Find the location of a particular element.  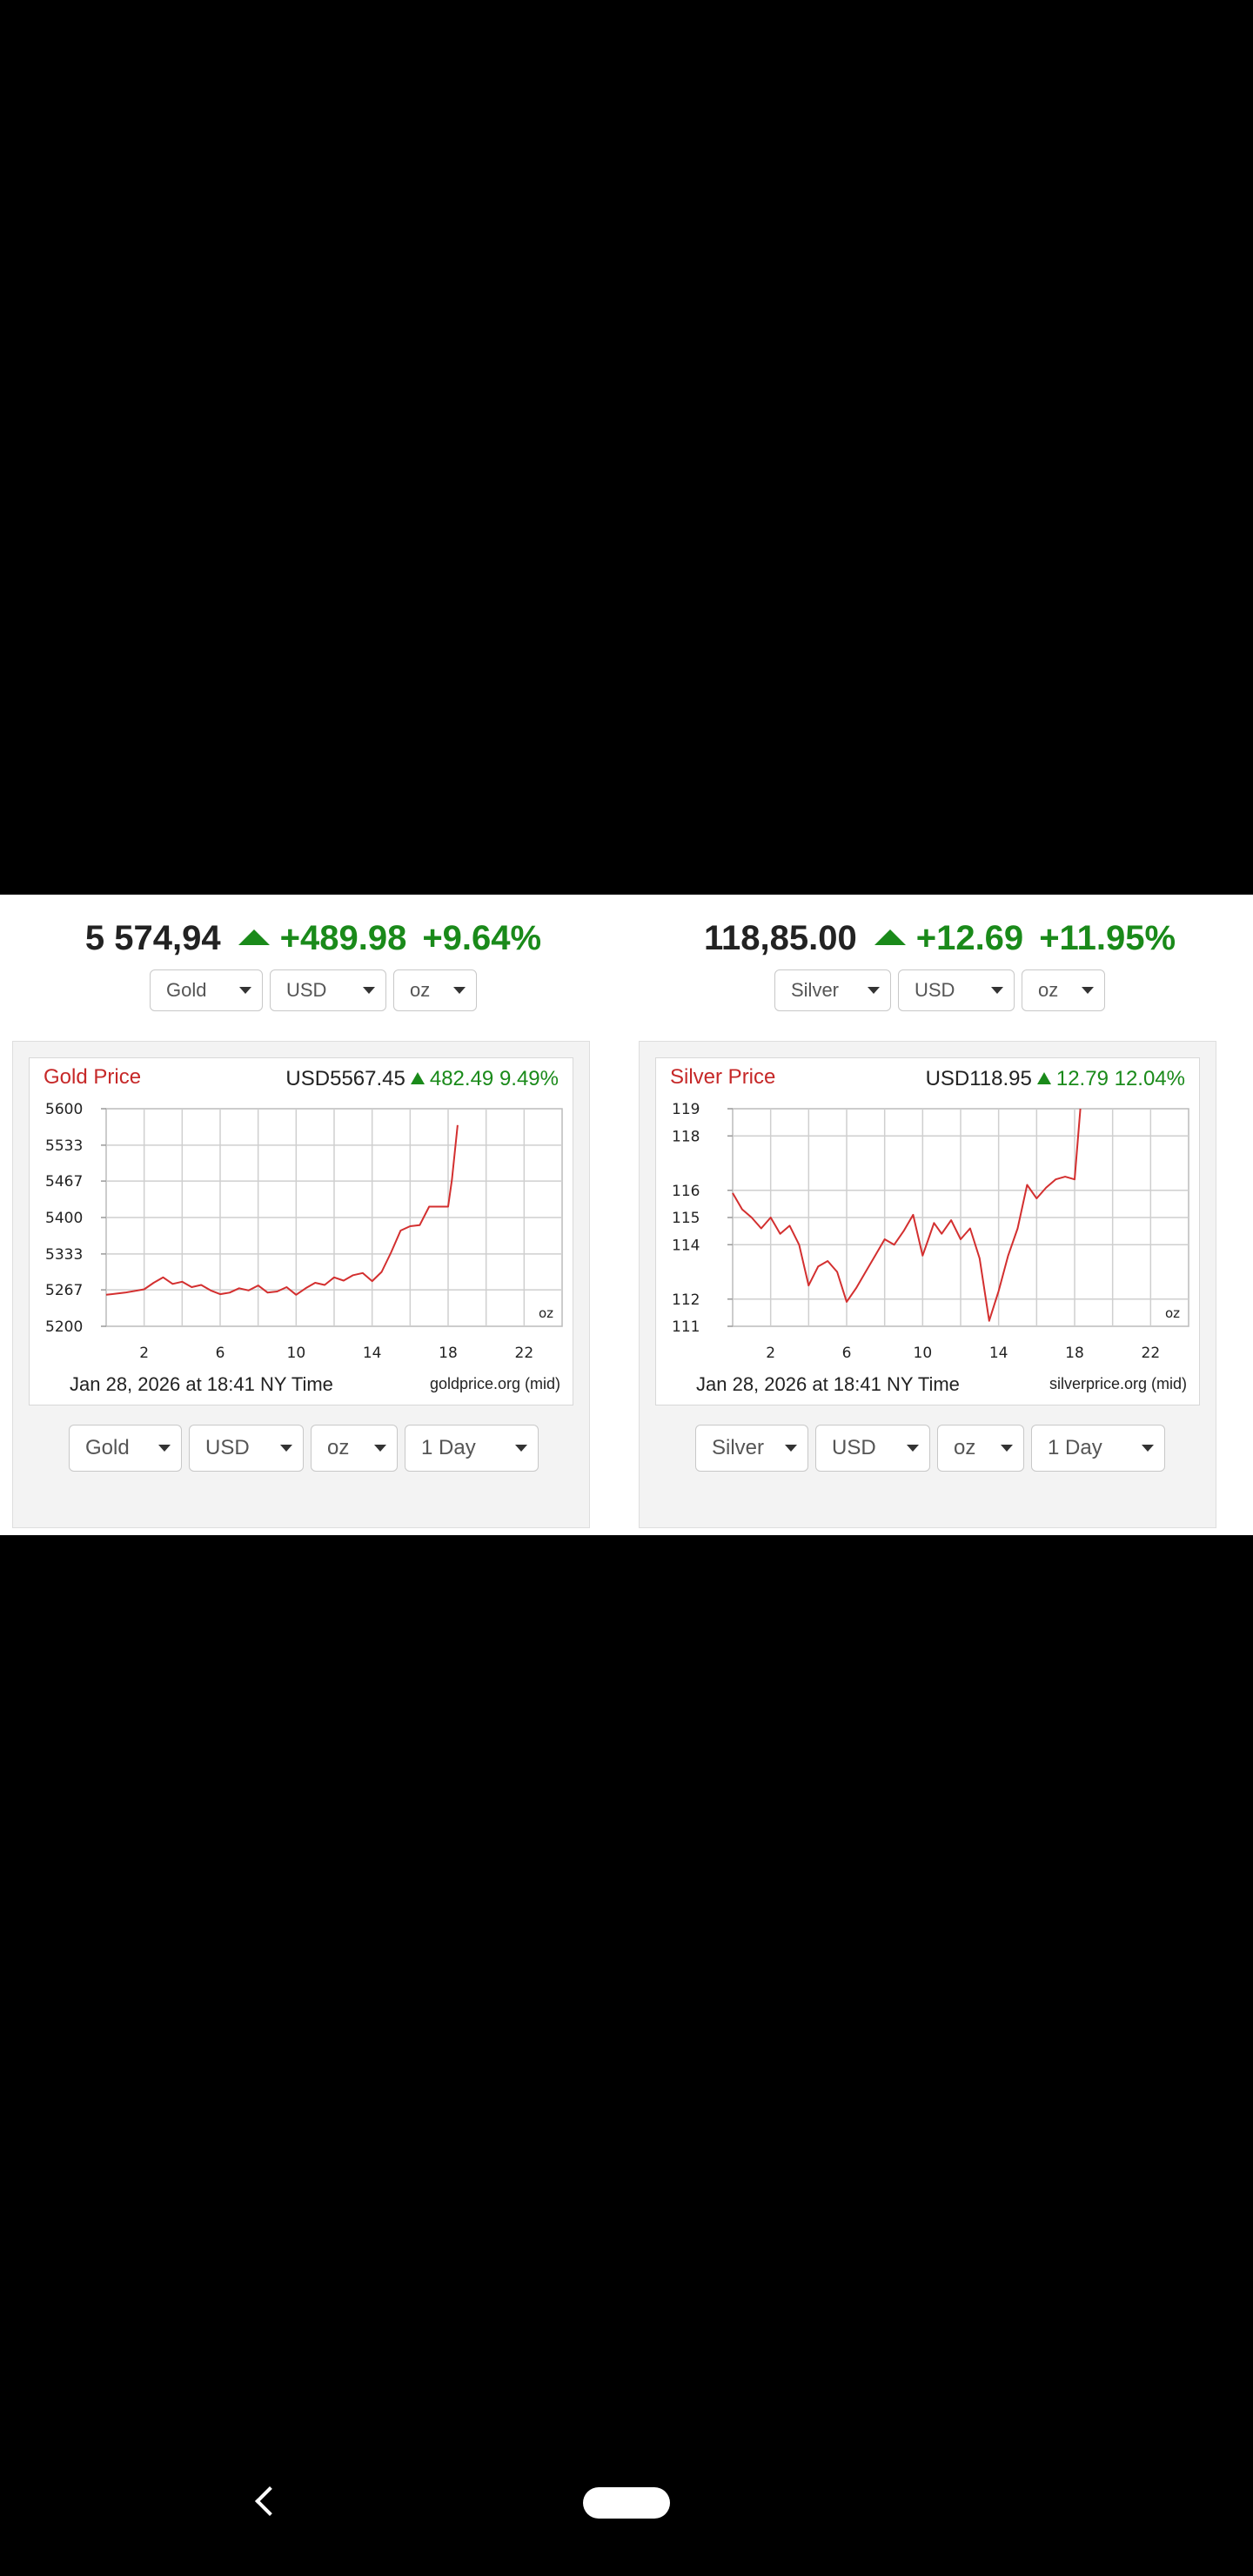

y-tick-label: 111 is located at coordinates (686, 1327).